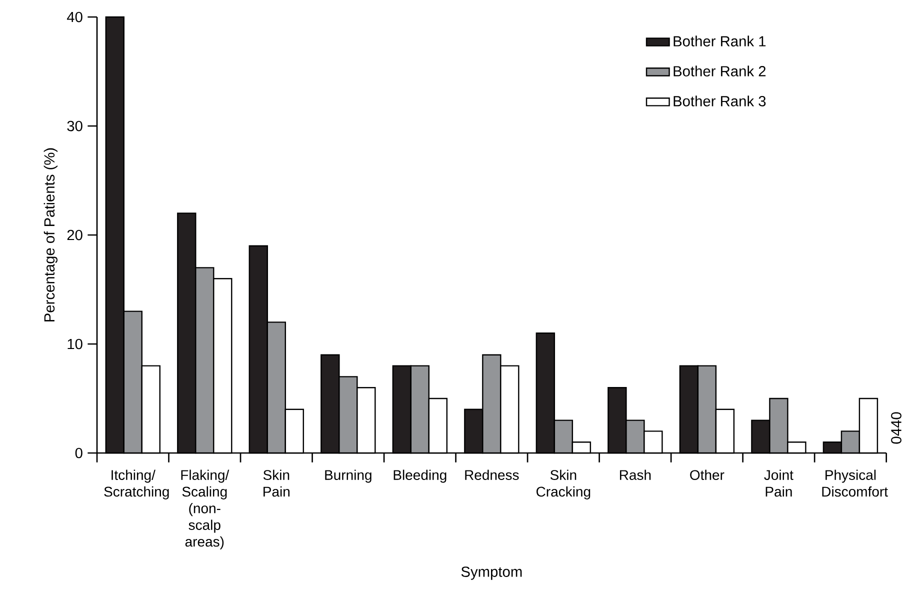 Image resolution: width=913 pixels, height=592 pixels. What do you see at coordinates (420, 476) in the screenshot?
I see `x-tick-label: Bleeding` at bounding box center [420, 476].